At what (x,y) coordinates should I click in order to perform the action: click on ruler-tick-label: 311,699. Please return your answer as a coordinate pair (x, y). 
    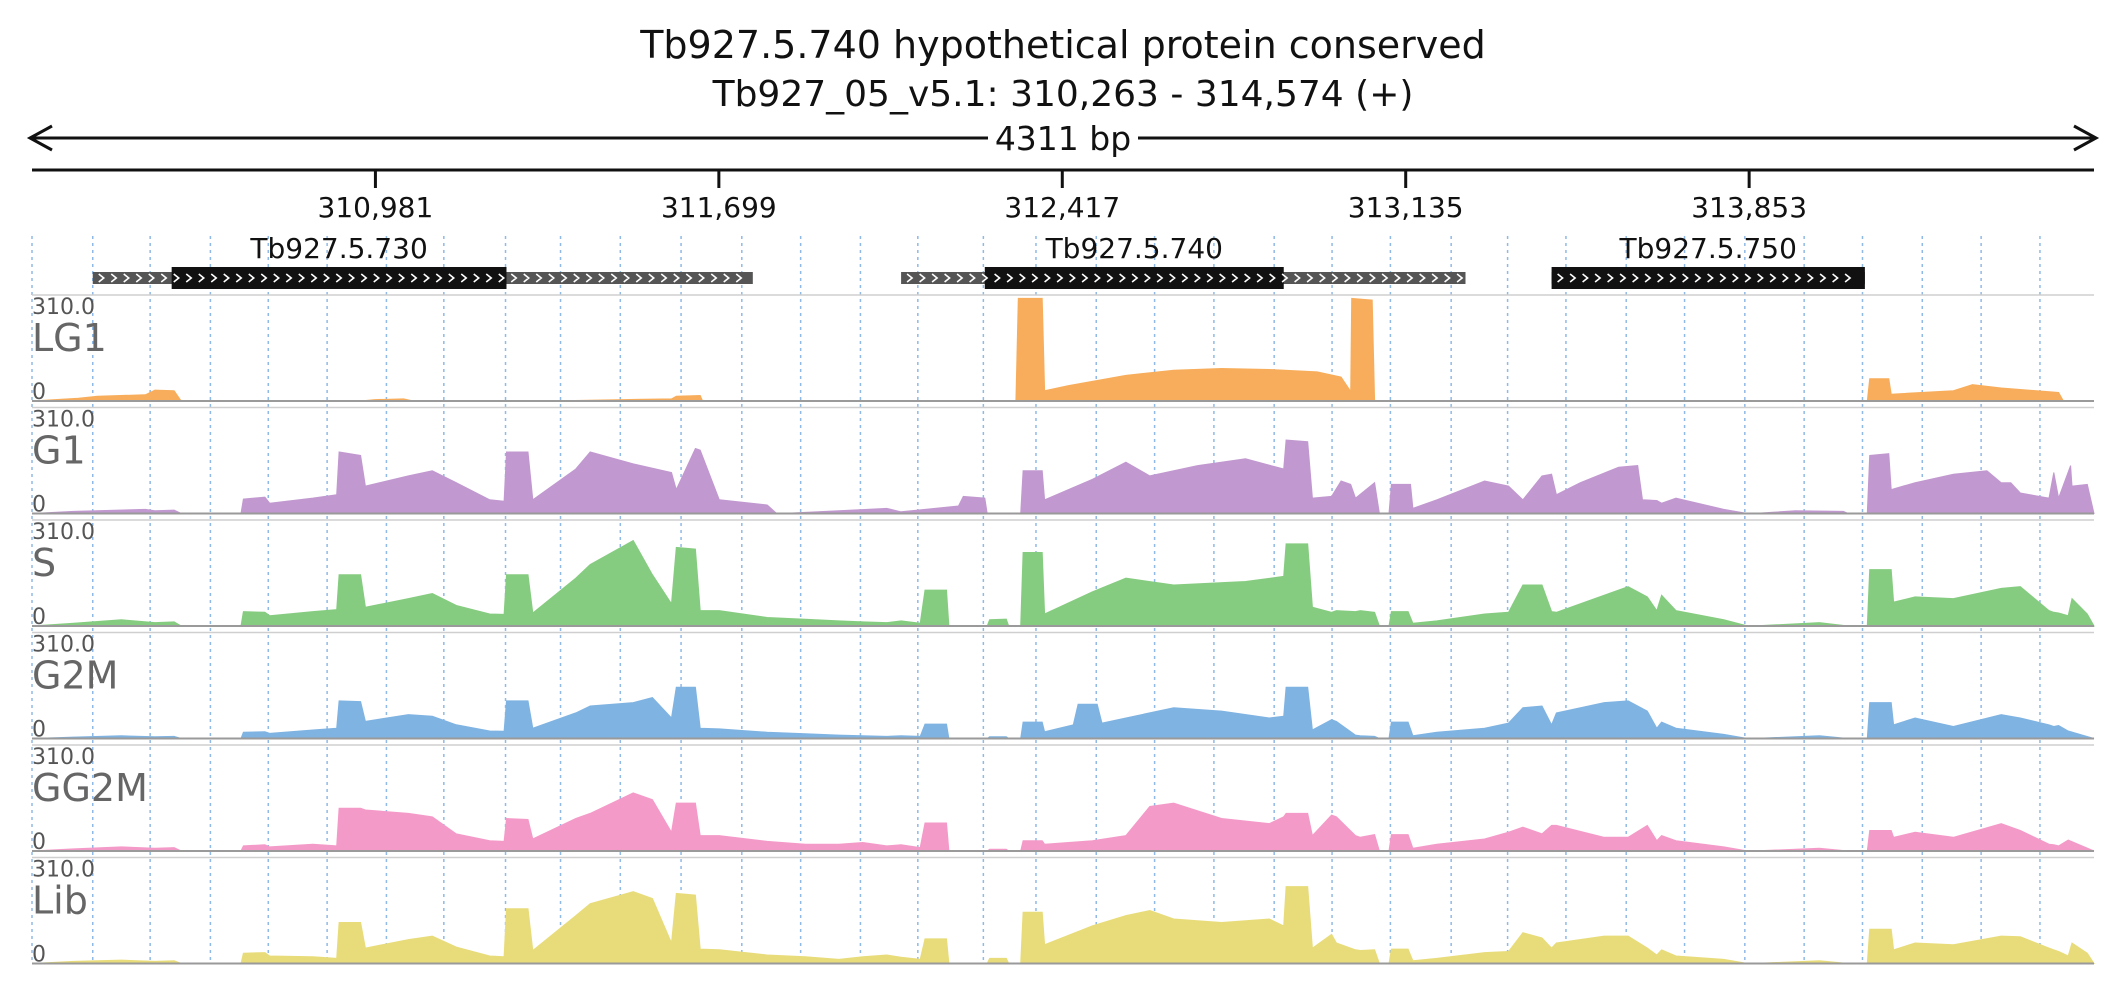
    Looking at the image, I should click on (719, 207).